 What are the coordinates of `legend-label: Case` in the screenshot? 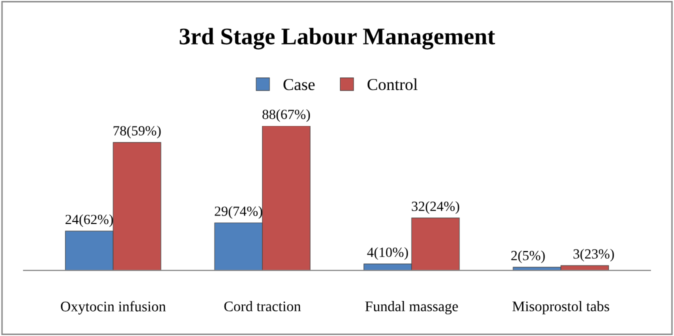 It's located at (299, 84).